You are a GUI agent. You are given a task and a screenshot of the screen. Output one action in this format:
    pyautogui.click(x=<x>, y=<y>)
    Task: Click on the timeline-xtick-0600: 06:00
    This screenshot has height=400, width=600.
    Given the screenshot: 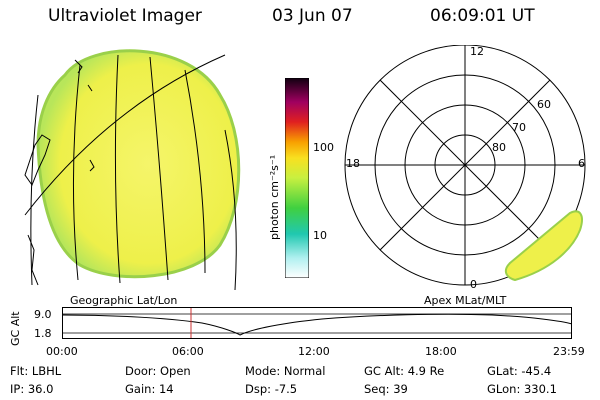 What is the action you would take?
    pyautogui.click(x=188, y=351)
    